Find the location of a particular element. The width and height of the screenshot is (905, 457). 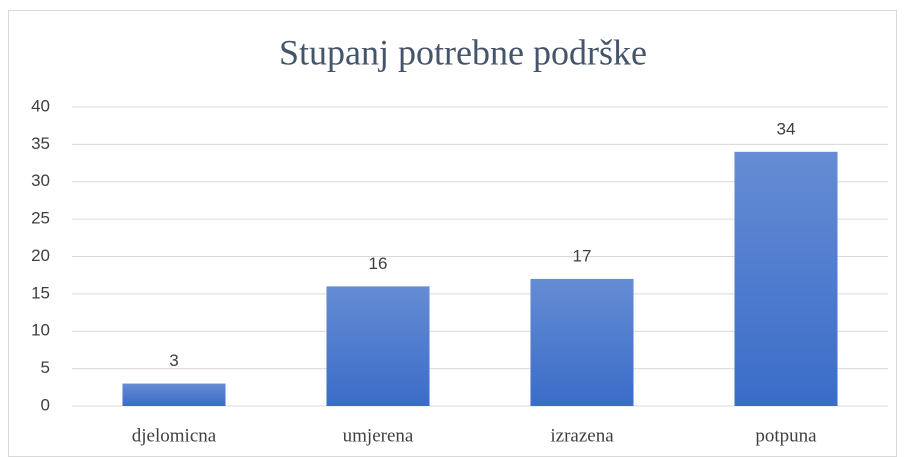

data-label: 16 is located at coordinates (378, 263).